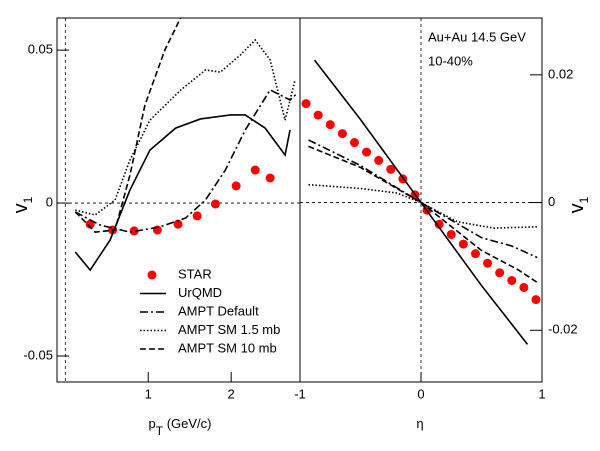 The image size is (600, 451). I want to click on annotation: 10-40%, so click(450, 60).